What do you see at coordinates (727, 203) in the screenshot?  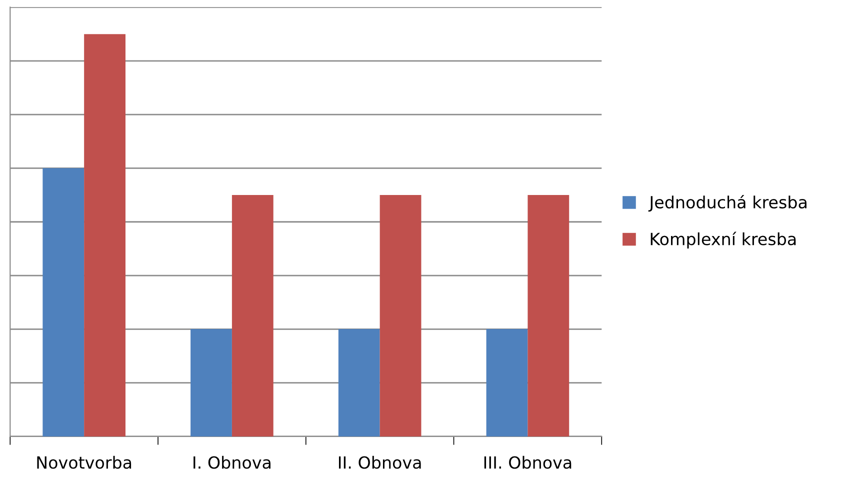 I see `legend-label: Jednoduchá kresba` at bounding box center [727, 203].